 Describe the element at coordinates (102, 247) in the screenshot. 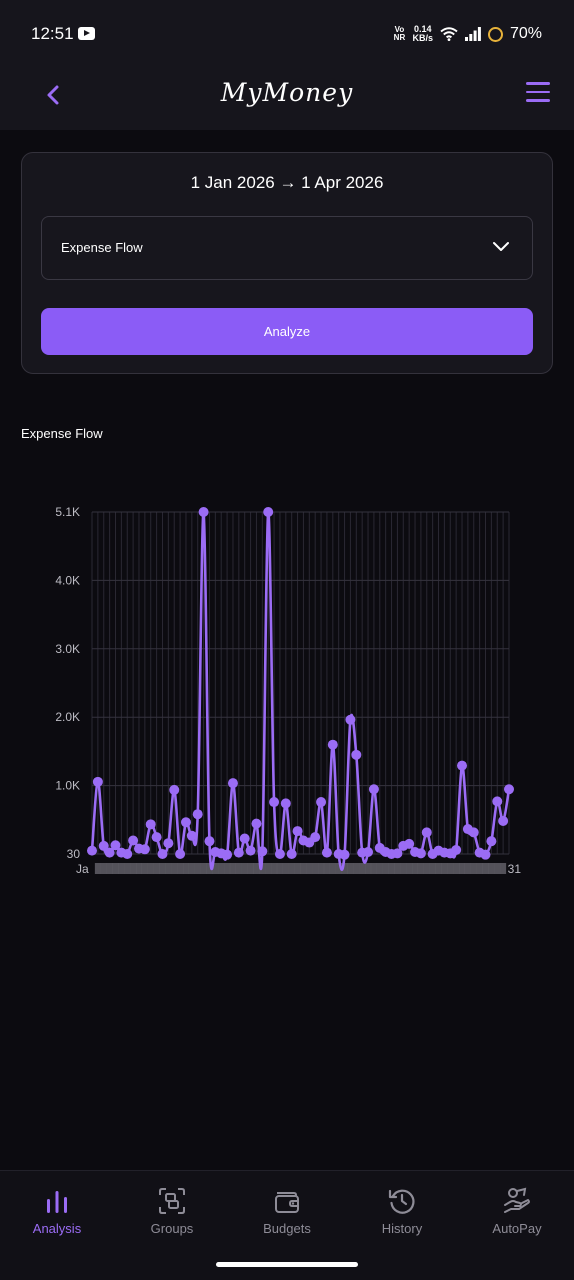

I see `flow-type-value: Expense Flow` at that location.